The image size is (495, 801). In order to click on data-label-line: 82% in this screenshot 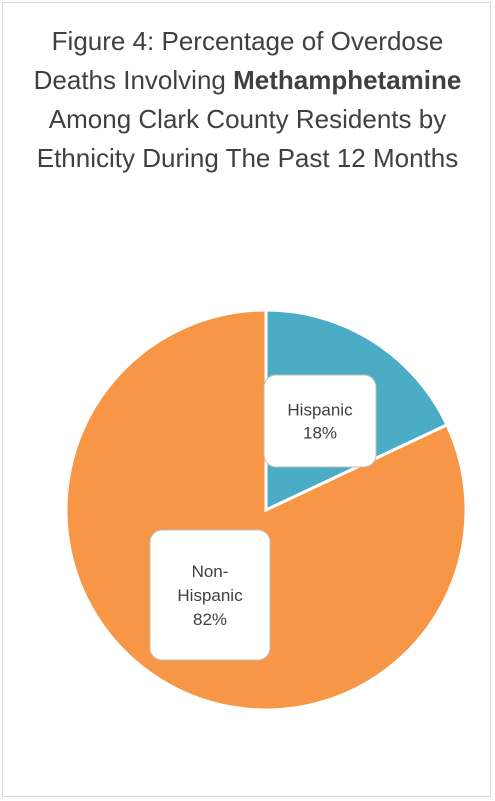, I will do `click(210, 619)`.